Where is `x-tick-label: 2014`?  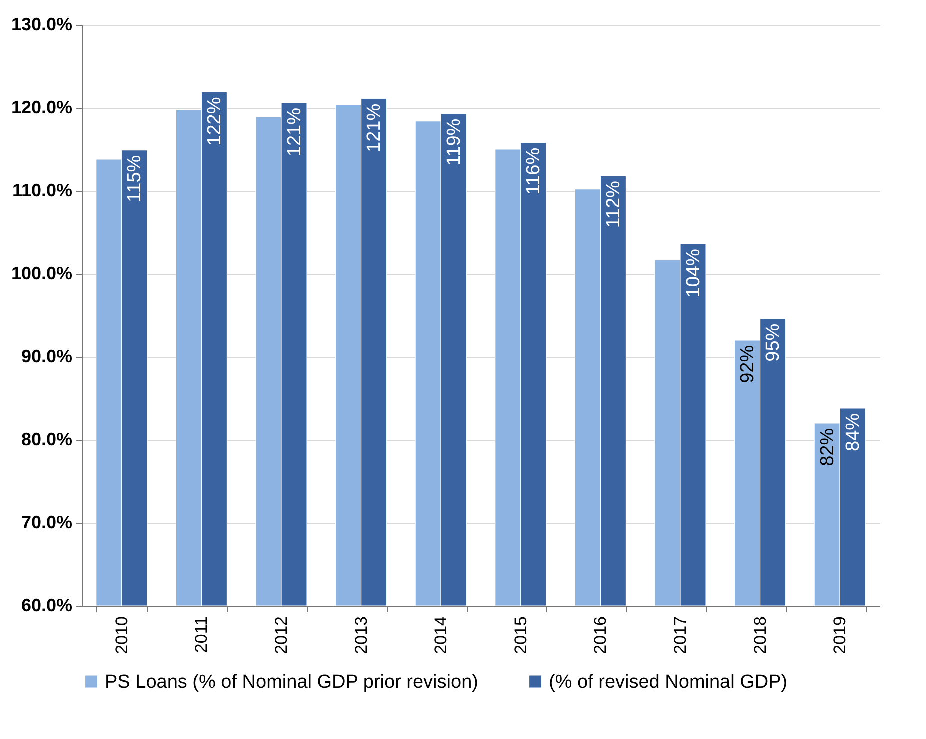
x-tick-label: 2014 is located at coordinates (441, 635).